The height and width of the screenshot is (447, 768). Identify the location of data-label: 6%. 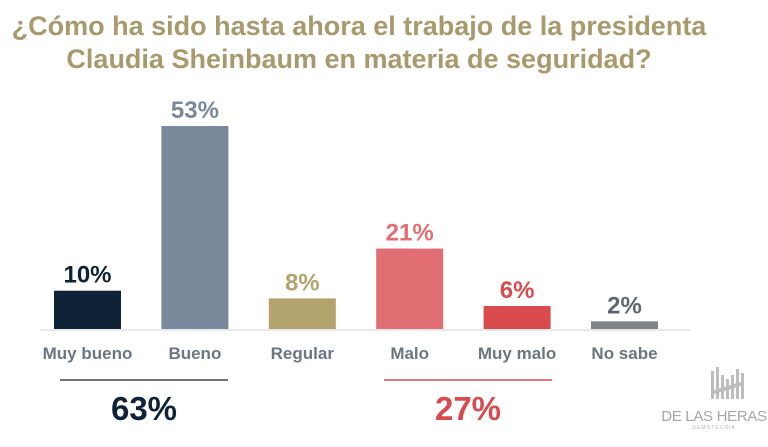
(517, 290).